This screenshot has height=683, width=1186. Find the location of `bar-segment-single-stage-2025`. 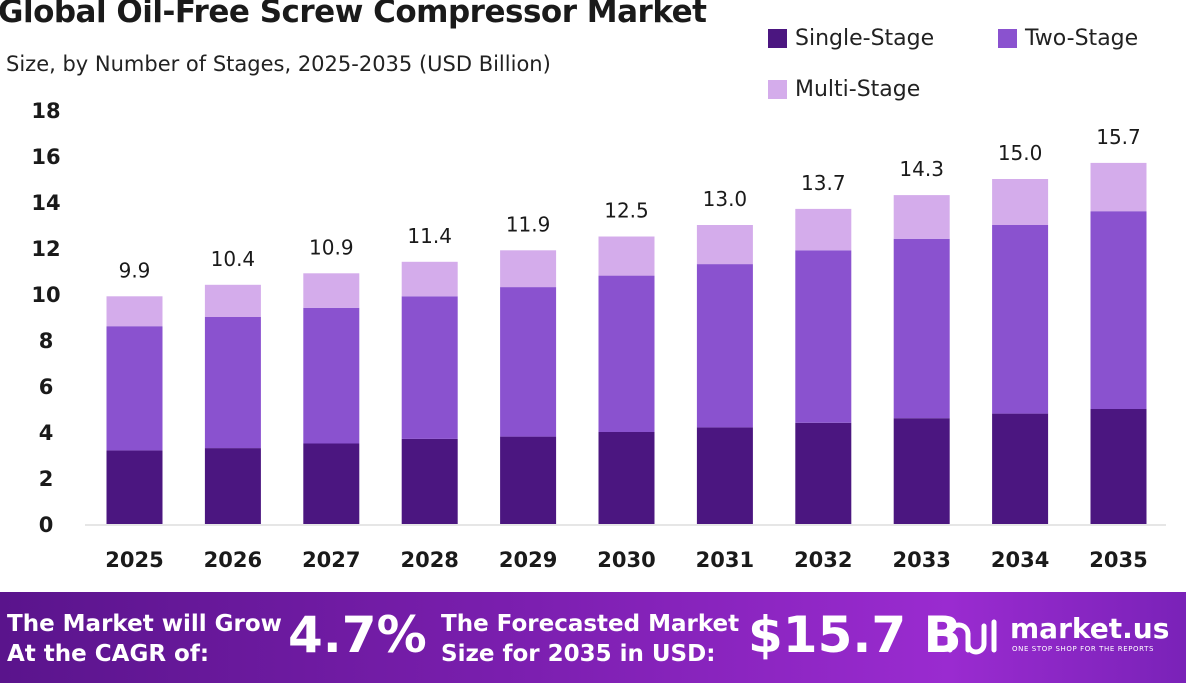

bar-segment-single-stage-2025 is located at coordinates (134, 487).